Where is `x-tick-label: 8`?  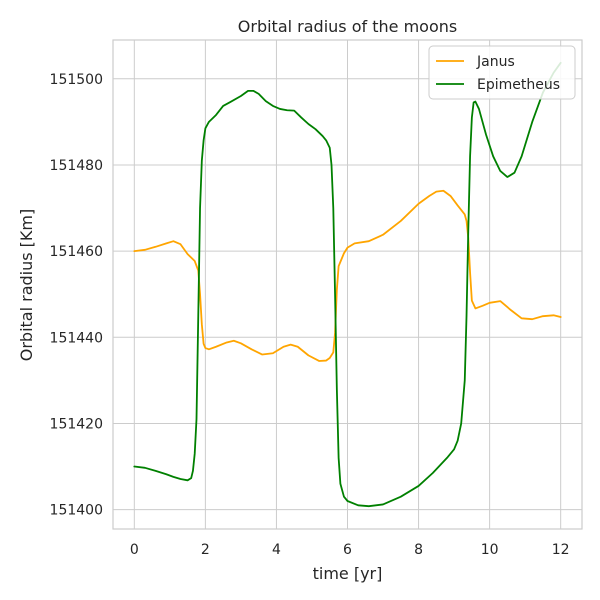 x-tick-label: 8 is located at coordinates (418, 550).